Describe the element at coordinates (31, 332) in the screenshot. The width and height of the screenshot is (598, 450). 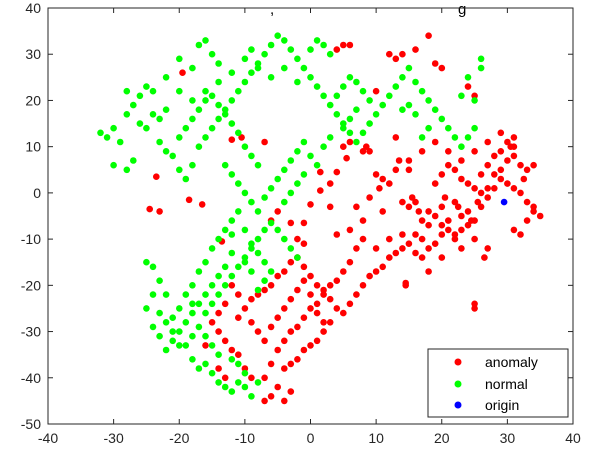
I see `y-tick-label: -30` at that location.